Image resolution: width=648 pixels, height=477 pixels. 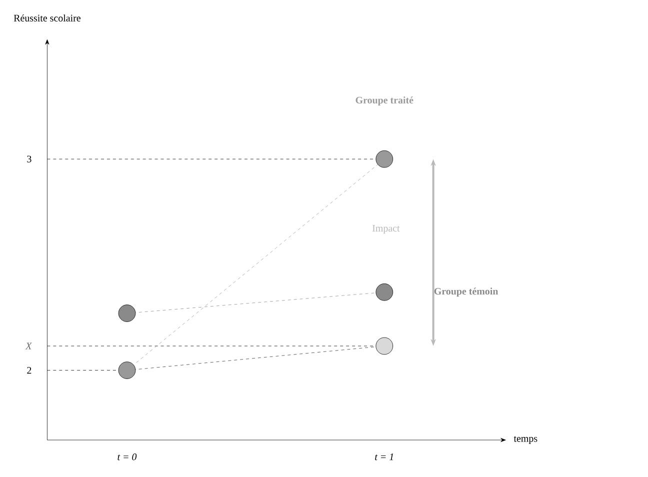 What do you see at coordinates (29, 370) in the screenshot?
I see `y-tick-label: 2` at bounding box center [29, 370].